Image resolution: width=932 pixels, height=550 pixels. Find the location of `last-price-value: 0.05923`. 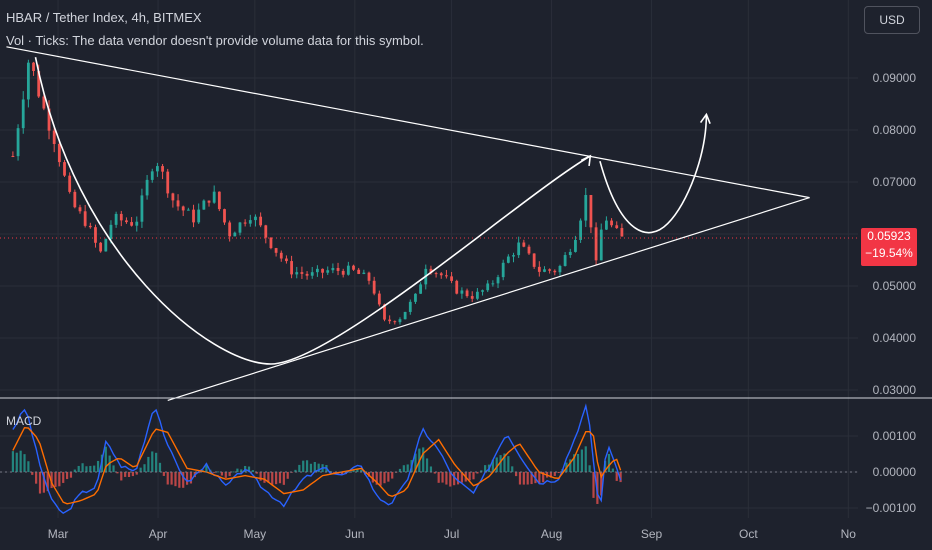

last-price-value: 0.05923 is located at coordinates (889, 236).